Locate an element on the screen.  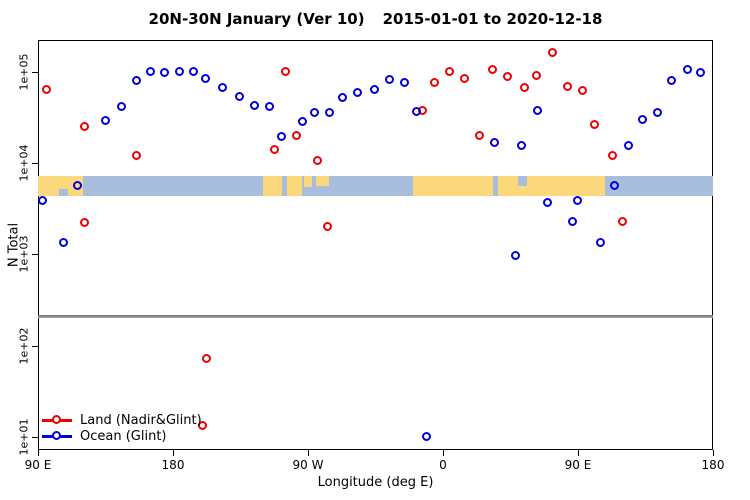
x-tick-label: 90 W is located at coordinates (308, 465).